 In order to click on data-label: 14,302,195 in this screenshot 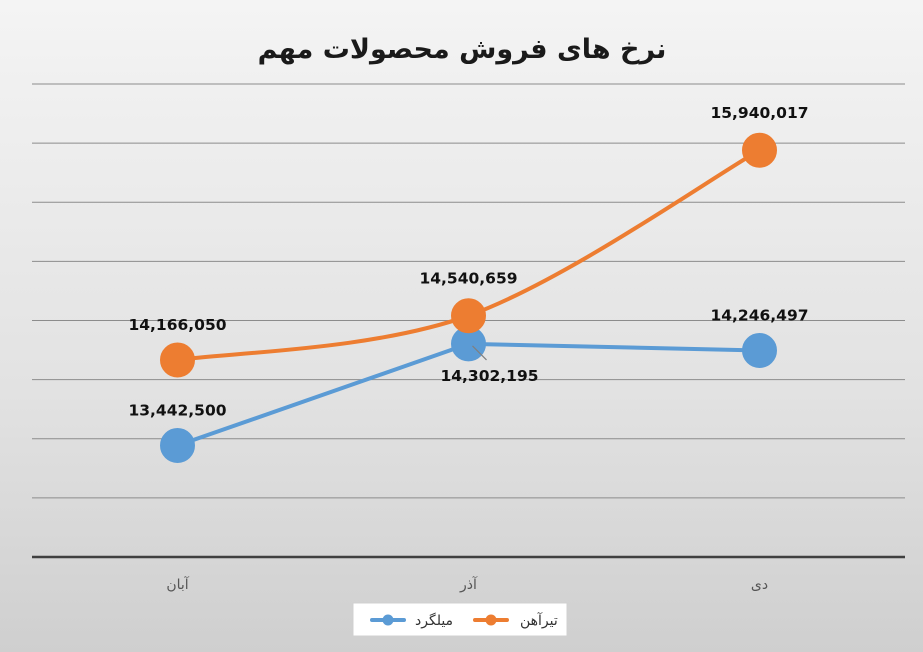, I will do `click(489, 376)`.